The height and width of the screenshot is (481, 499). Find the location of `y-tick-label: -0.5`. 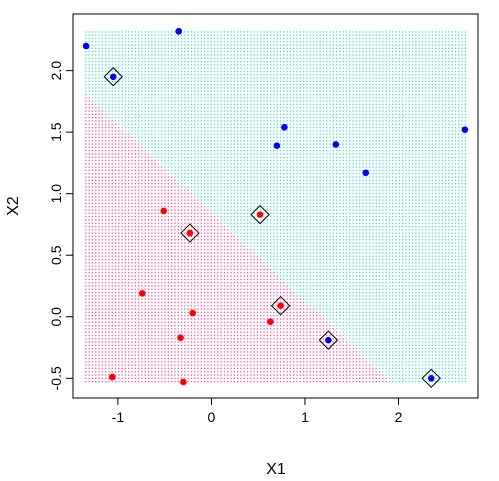

y-tick-label: -0.5 is located at coordinates (56, 378).